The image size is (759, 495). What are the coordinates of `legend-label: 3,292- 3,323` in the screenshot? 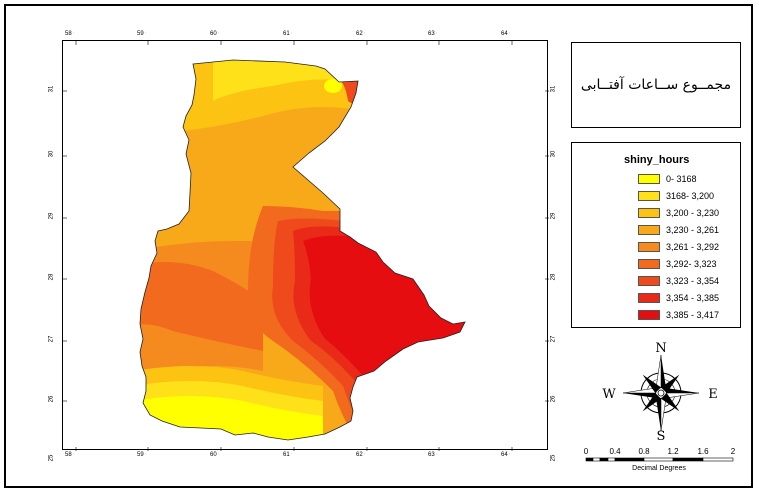 It's located at (691, 264).